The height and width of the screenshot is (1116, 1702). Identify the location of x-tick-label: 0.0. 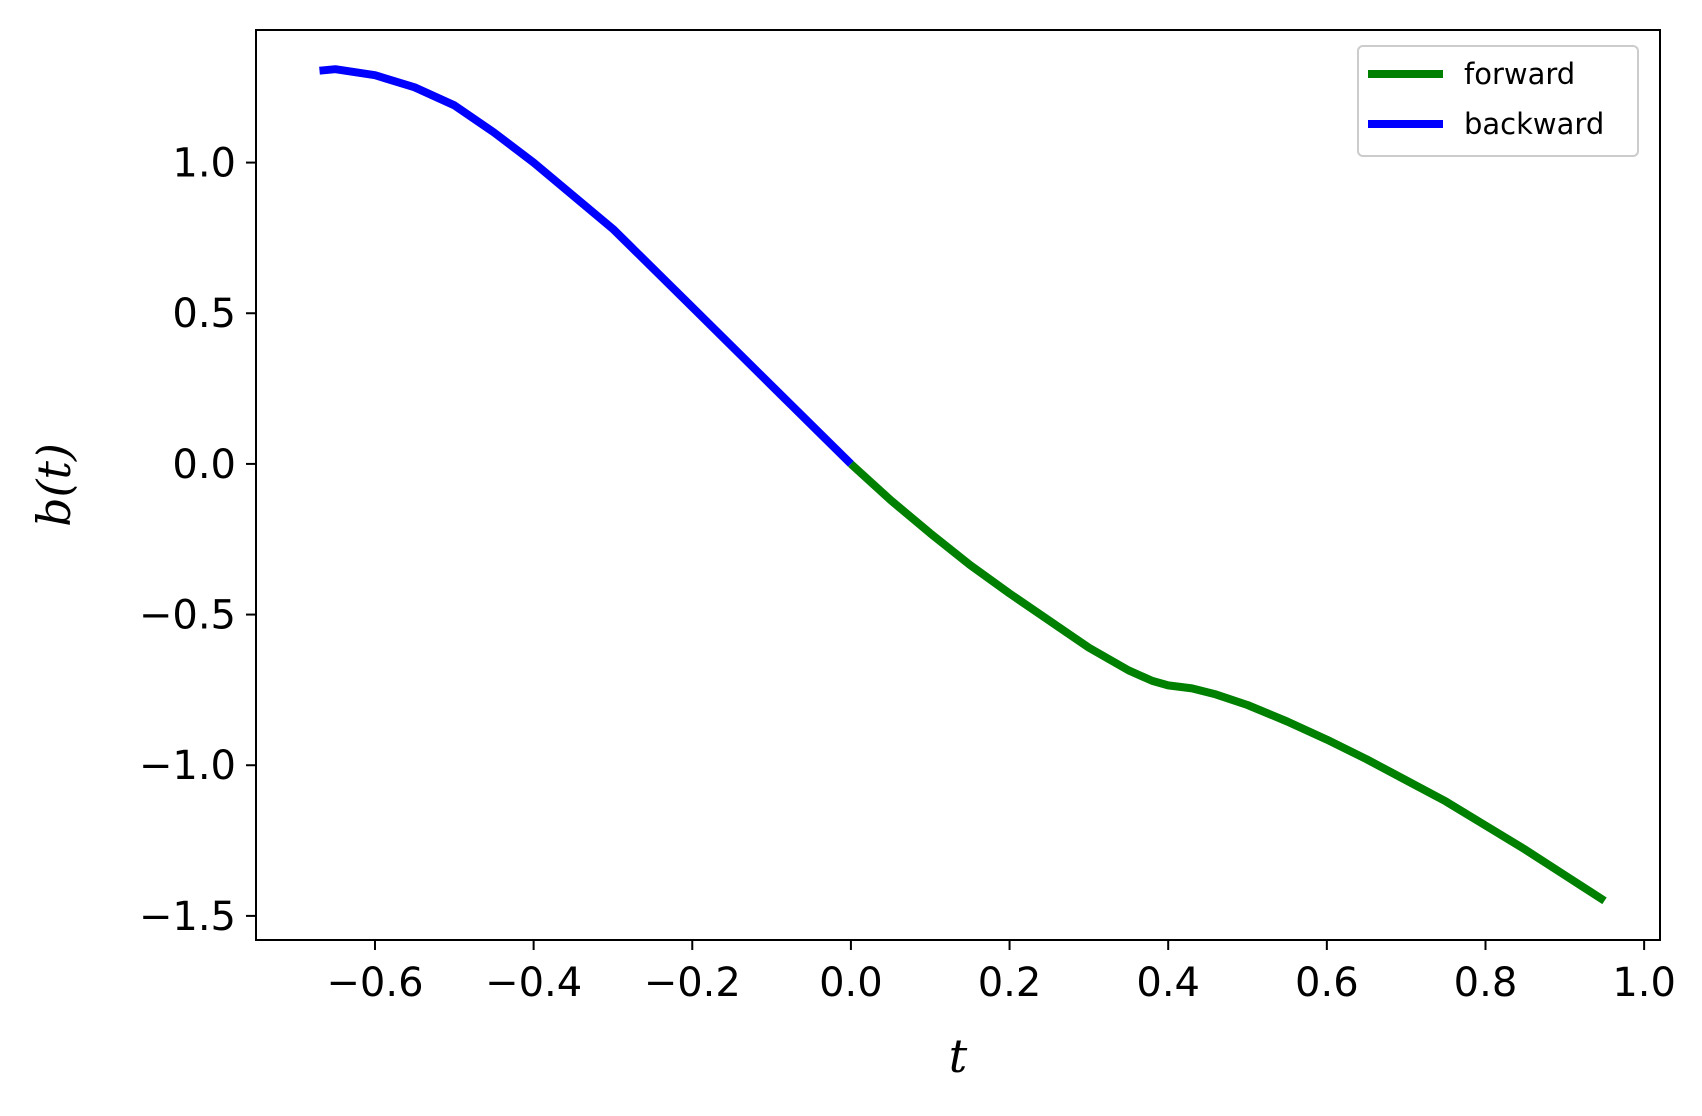
(851, 983).